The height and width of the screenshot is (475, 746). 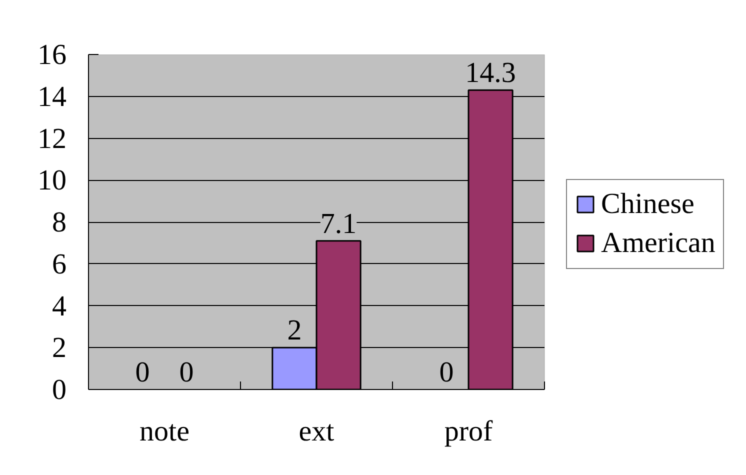 What do you see at coordinates (52, 55) in the screenshot?
I see `y-tick-label: 16` at bounding box center [52, 55].